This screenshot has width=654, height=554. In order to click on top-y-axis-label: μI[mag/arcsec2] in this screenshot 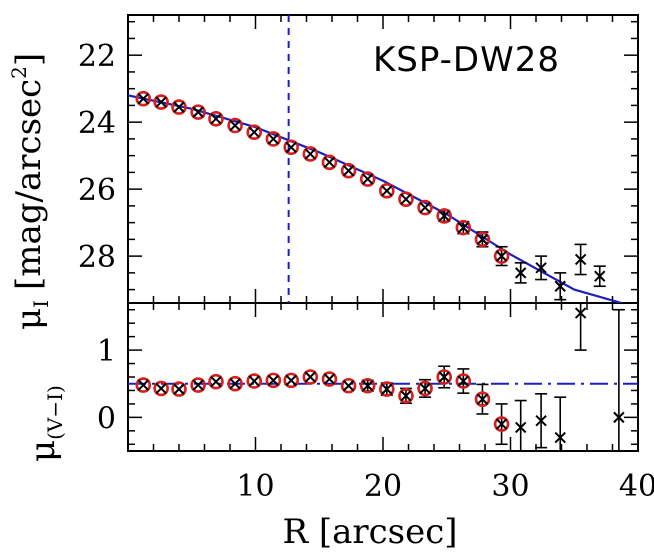, I will do `click(30, 191)`.